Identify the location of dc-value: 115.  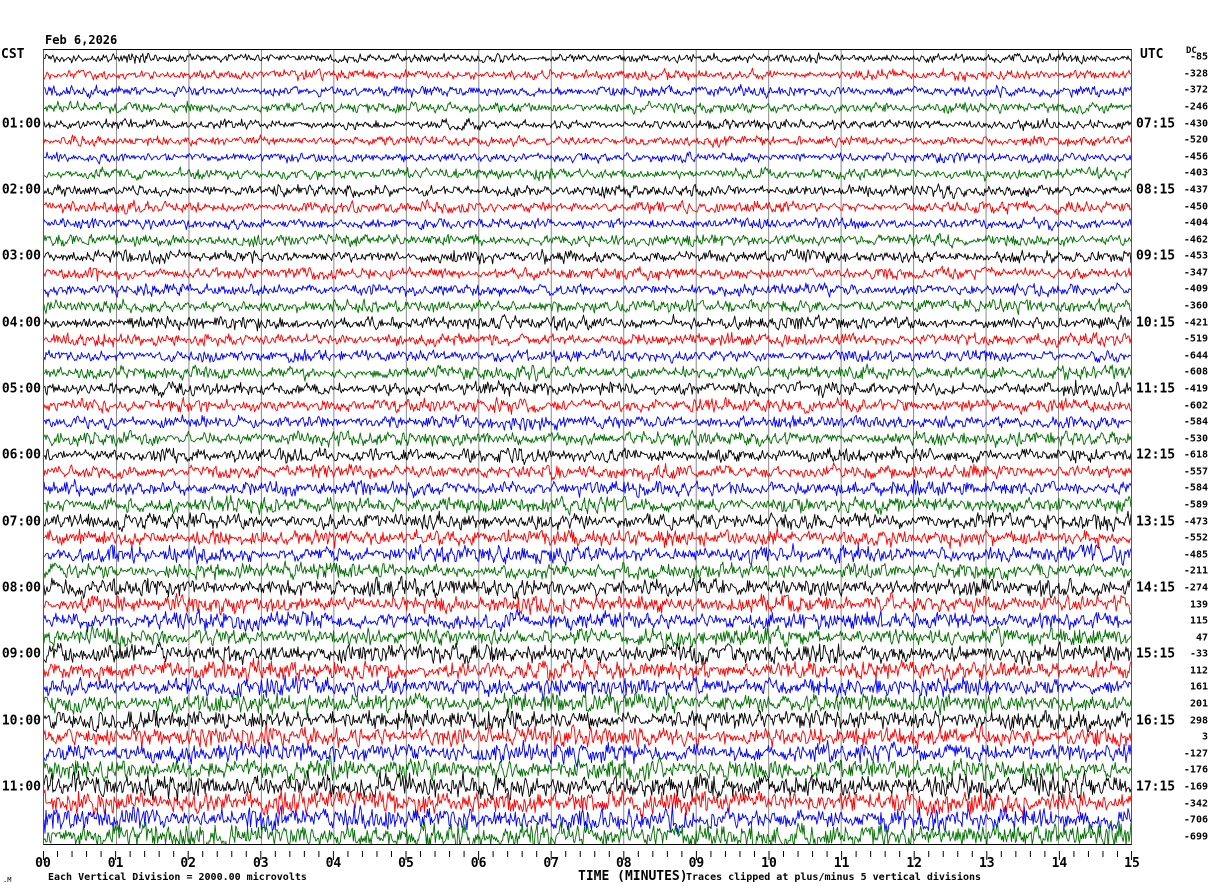
(1198, 621).